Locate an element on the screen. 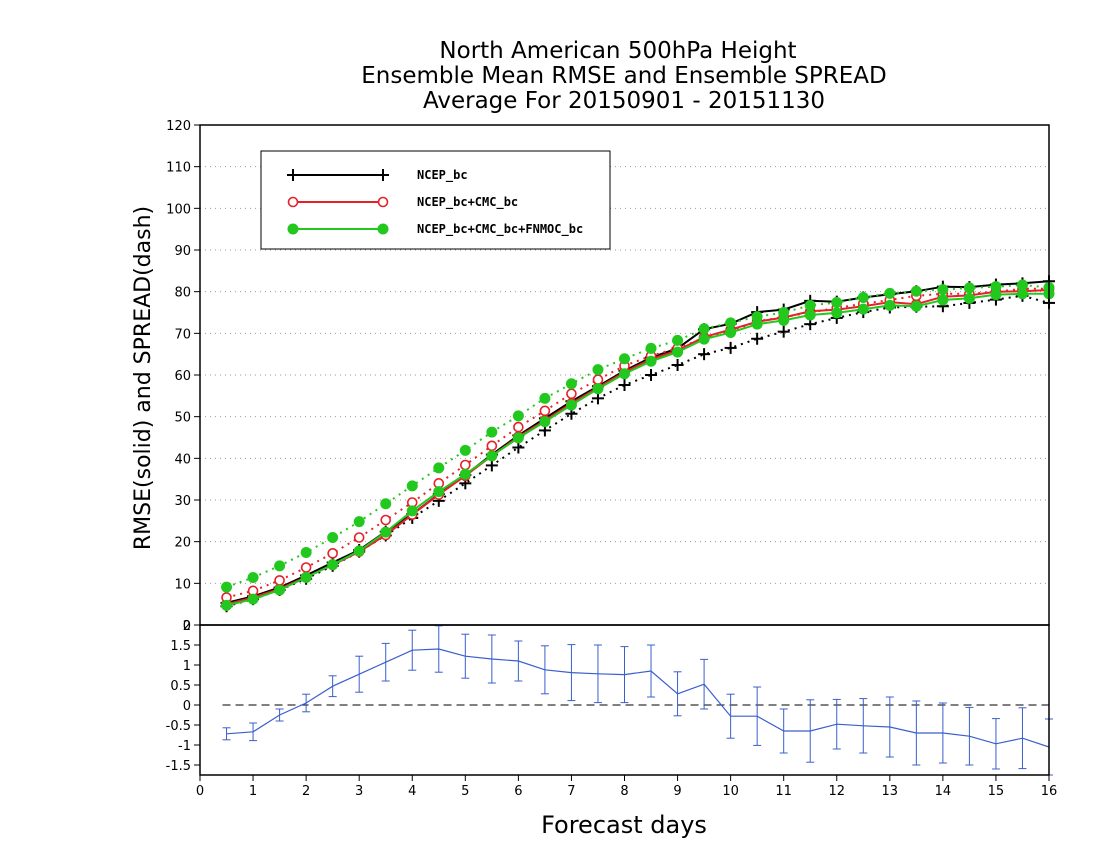 Image resolution: width=1100 pixels, height=850 pixels. x-tick-label: 3 is located at coordinates (359, 791).